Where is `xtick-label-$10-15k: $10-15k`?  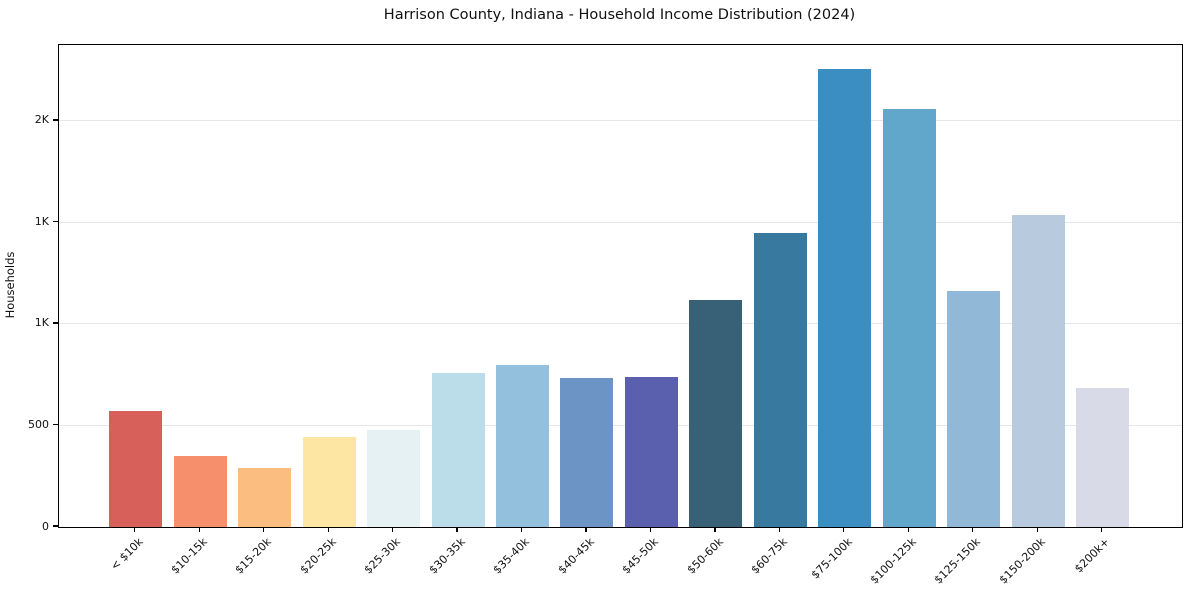 xtick-label-$10-15k: $10-15k is located at coordinates (189, 556).